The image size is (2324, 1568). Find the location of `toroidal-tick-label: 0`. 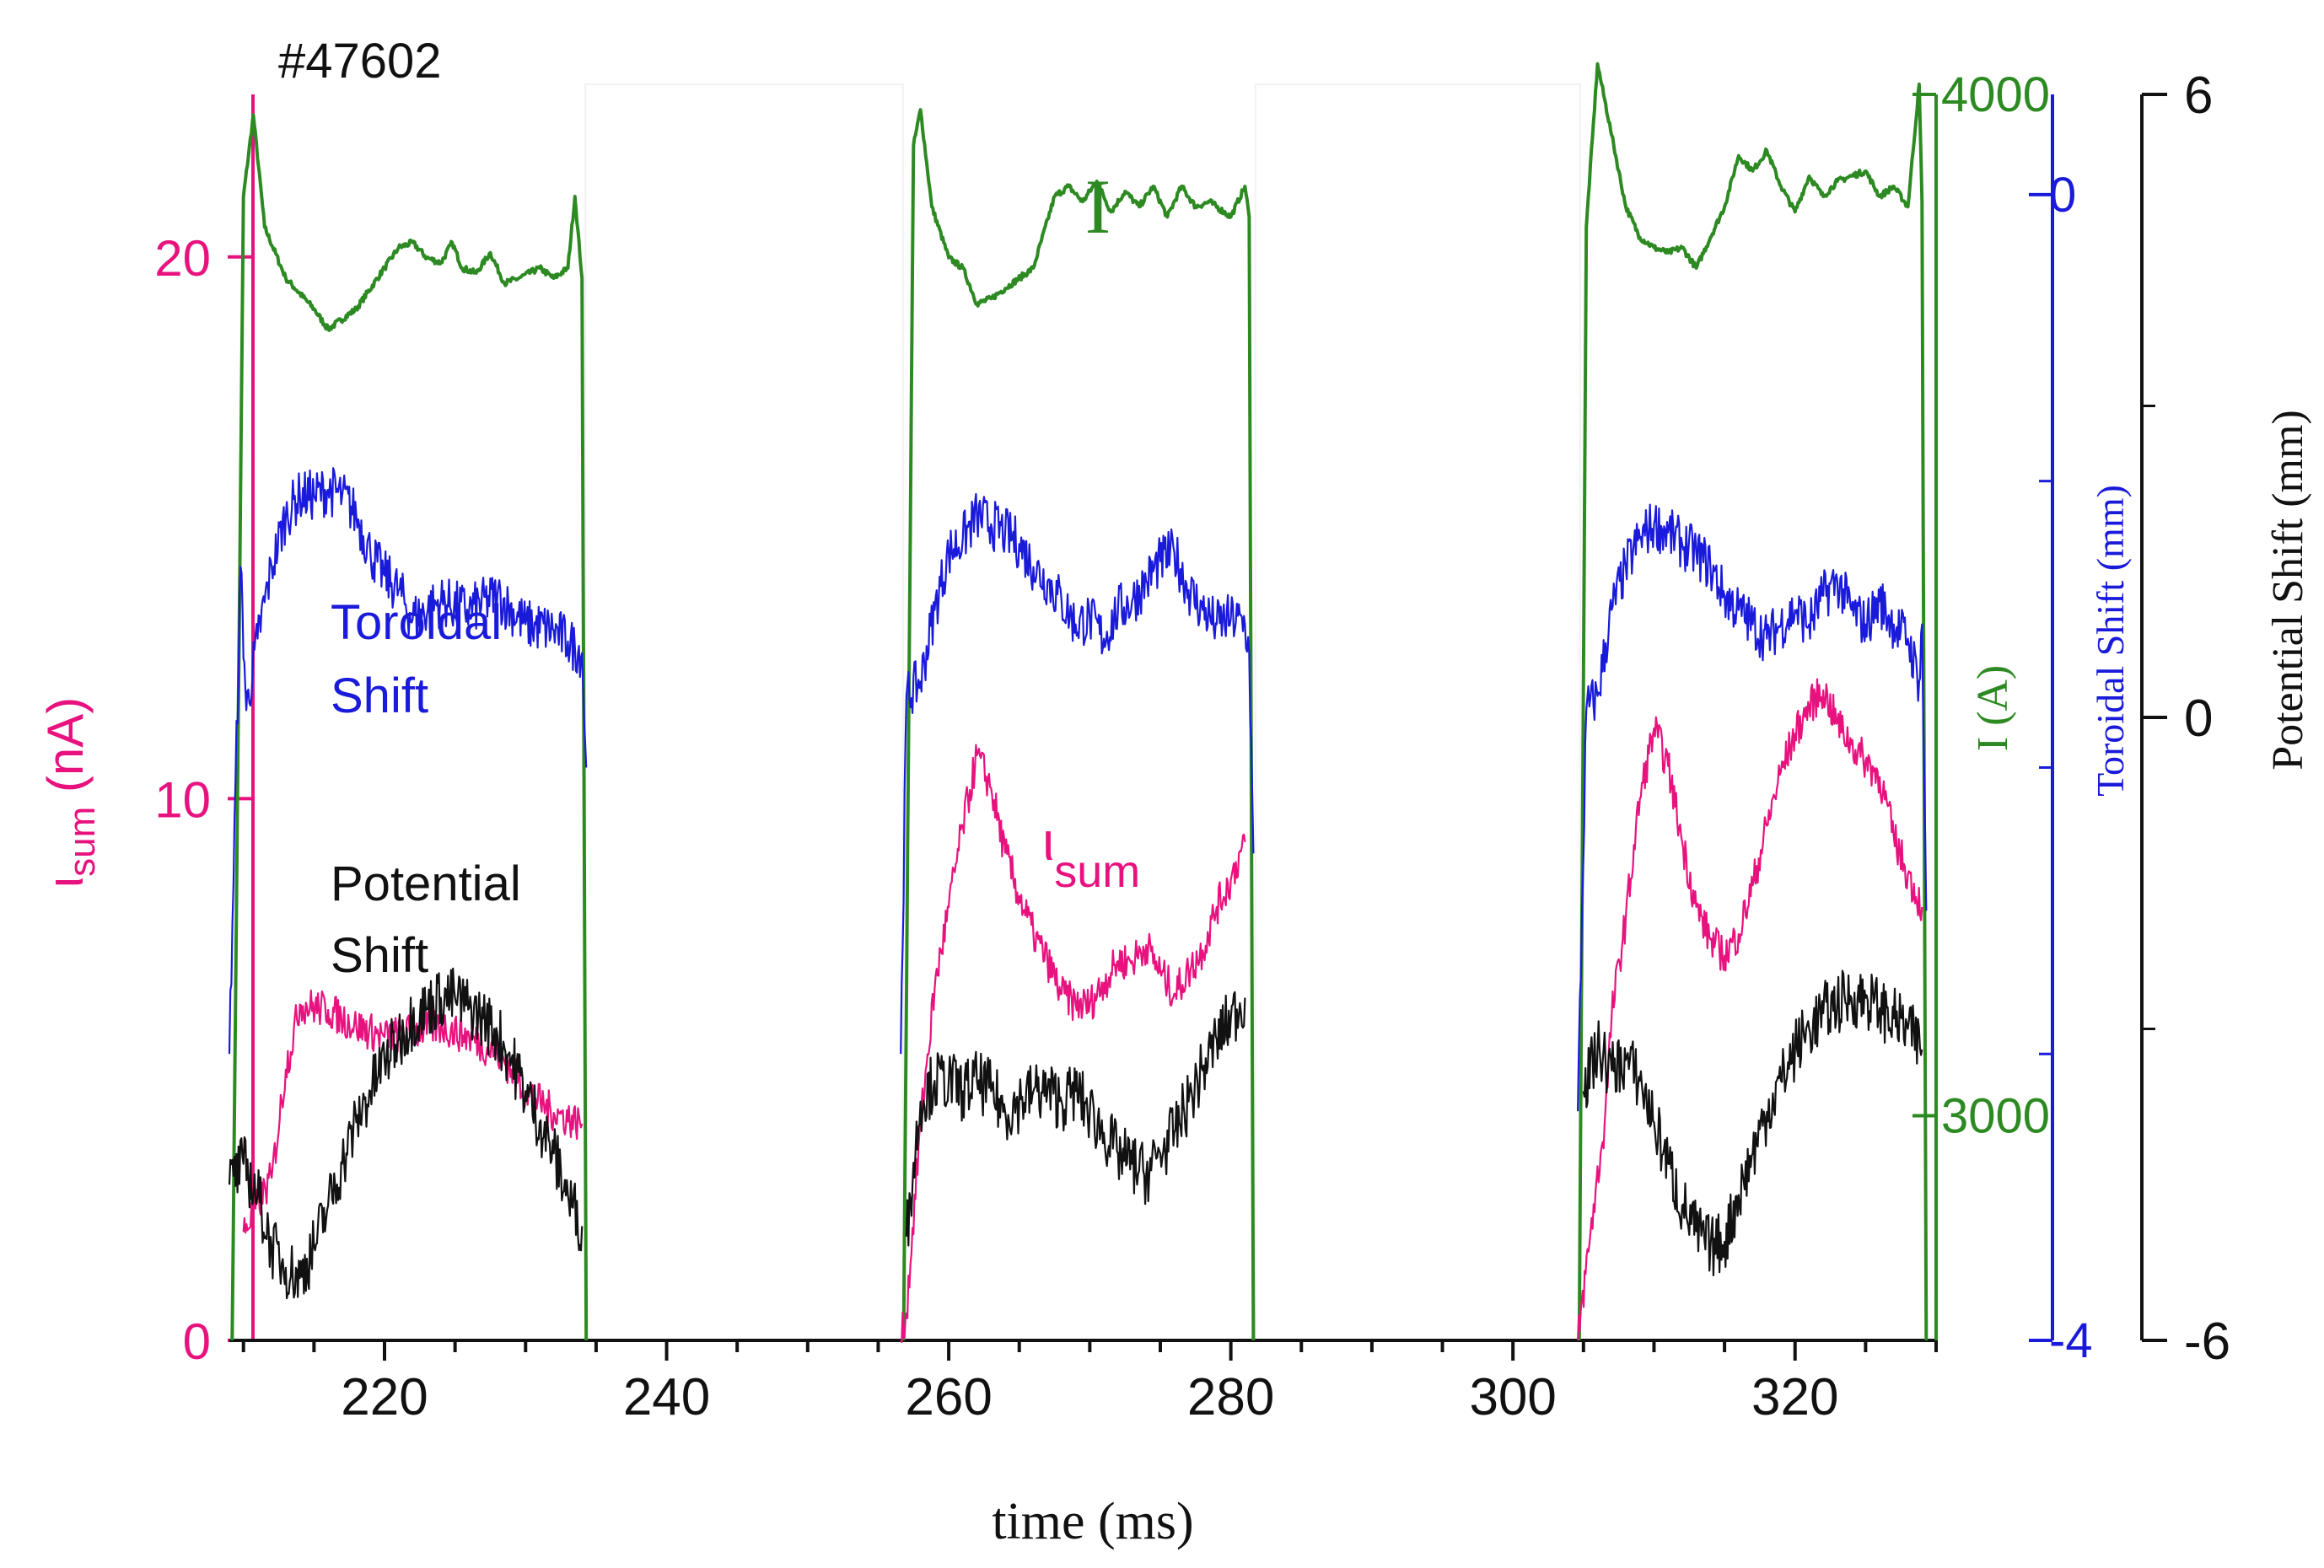

toroidal-tick-label: 0 is located at coordinates (2062, 195).